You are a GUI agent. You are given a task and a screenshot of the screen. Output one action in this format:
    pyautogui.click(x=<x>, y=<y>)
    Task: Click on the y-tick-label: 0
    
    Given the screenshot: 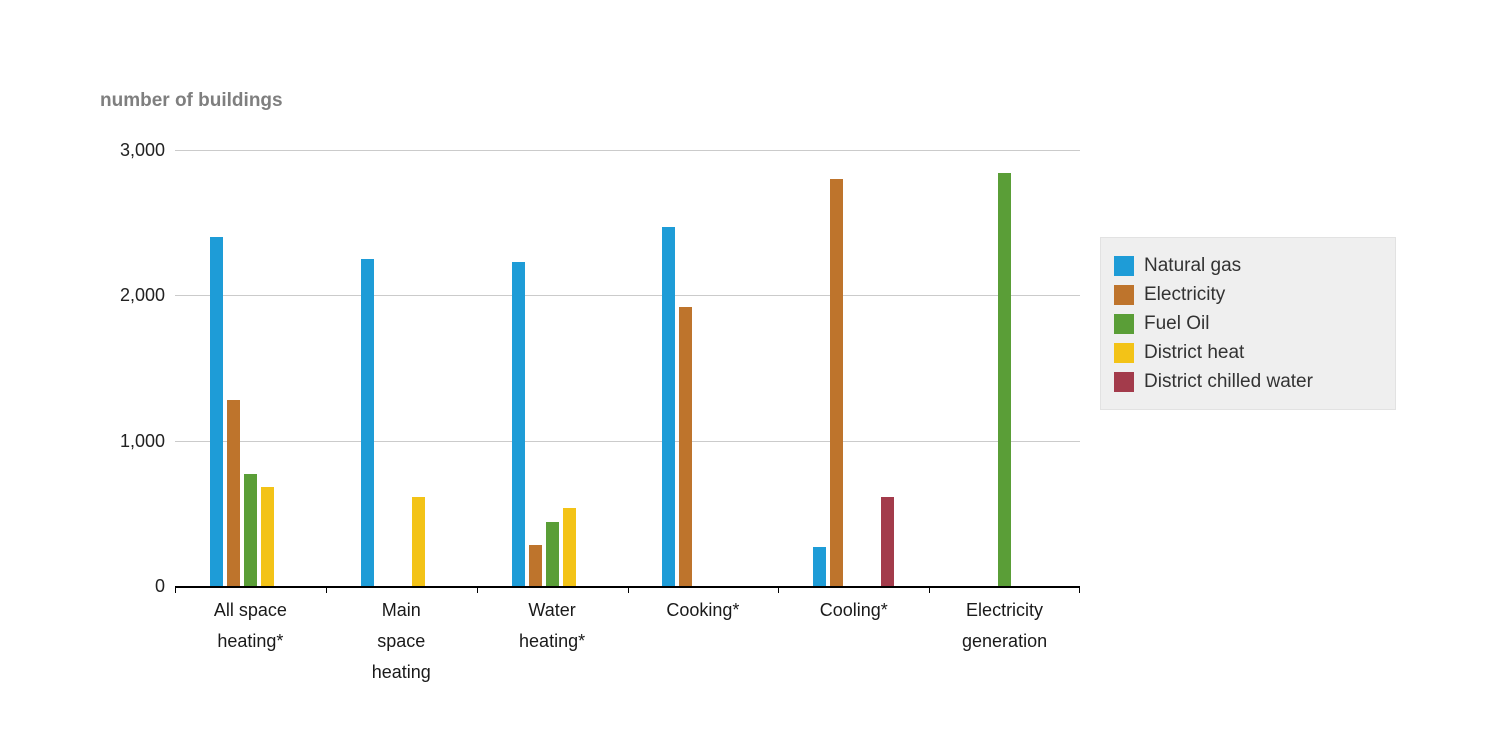 What is the action you would take?
    pyautogui.click(x=159, y=586)
    